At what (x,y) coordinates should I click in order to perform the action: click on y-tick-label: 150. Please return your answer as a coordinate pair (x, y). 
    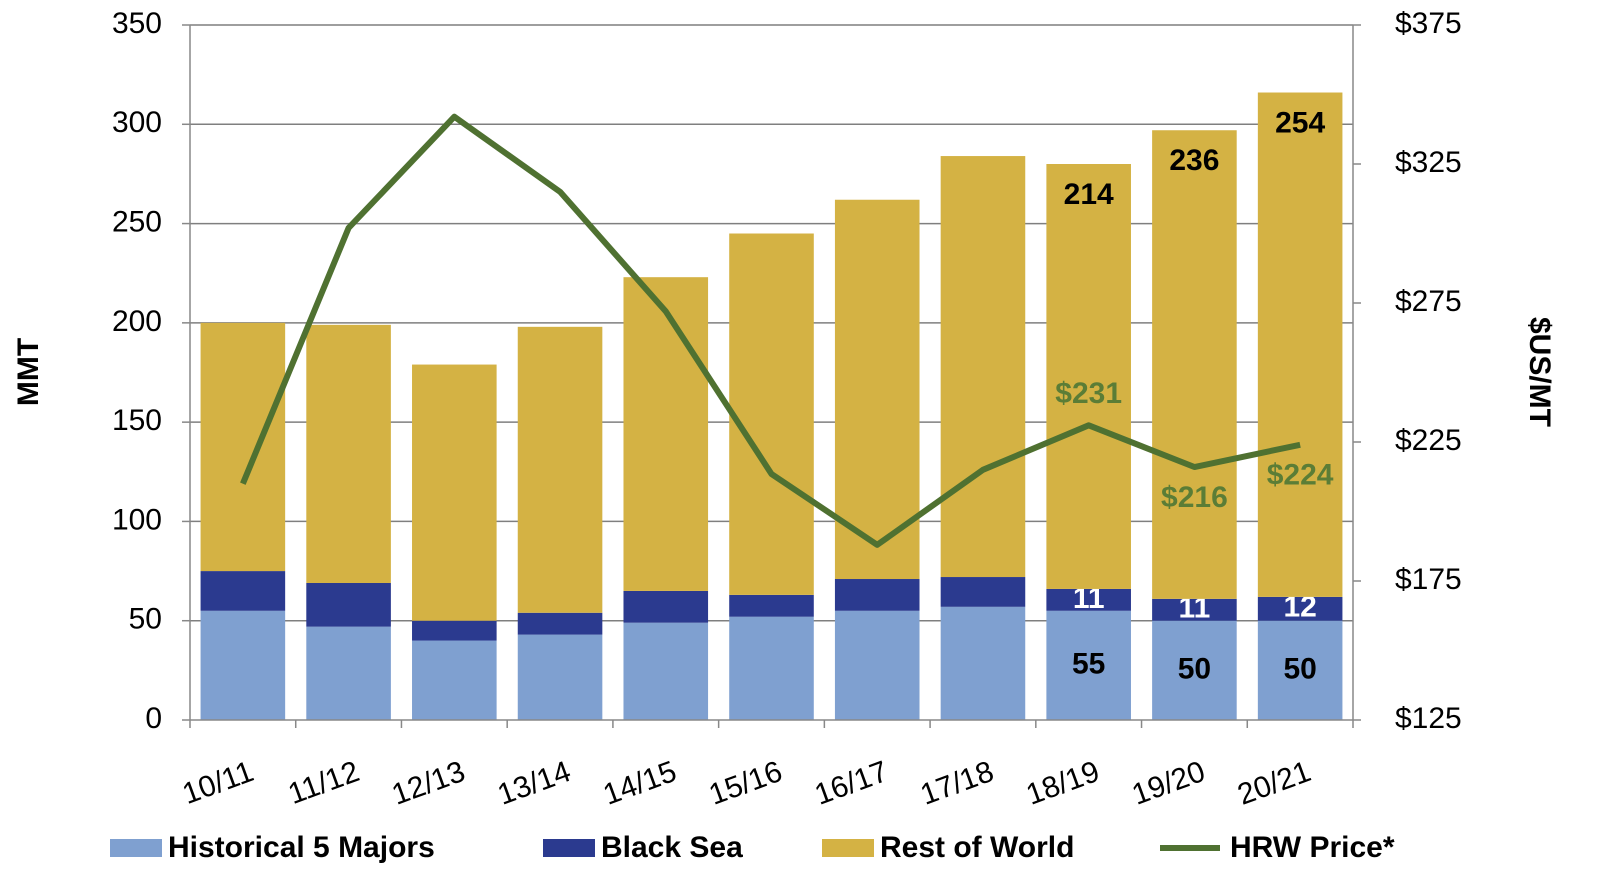
    Looking at the image, I should click on (137, 420).